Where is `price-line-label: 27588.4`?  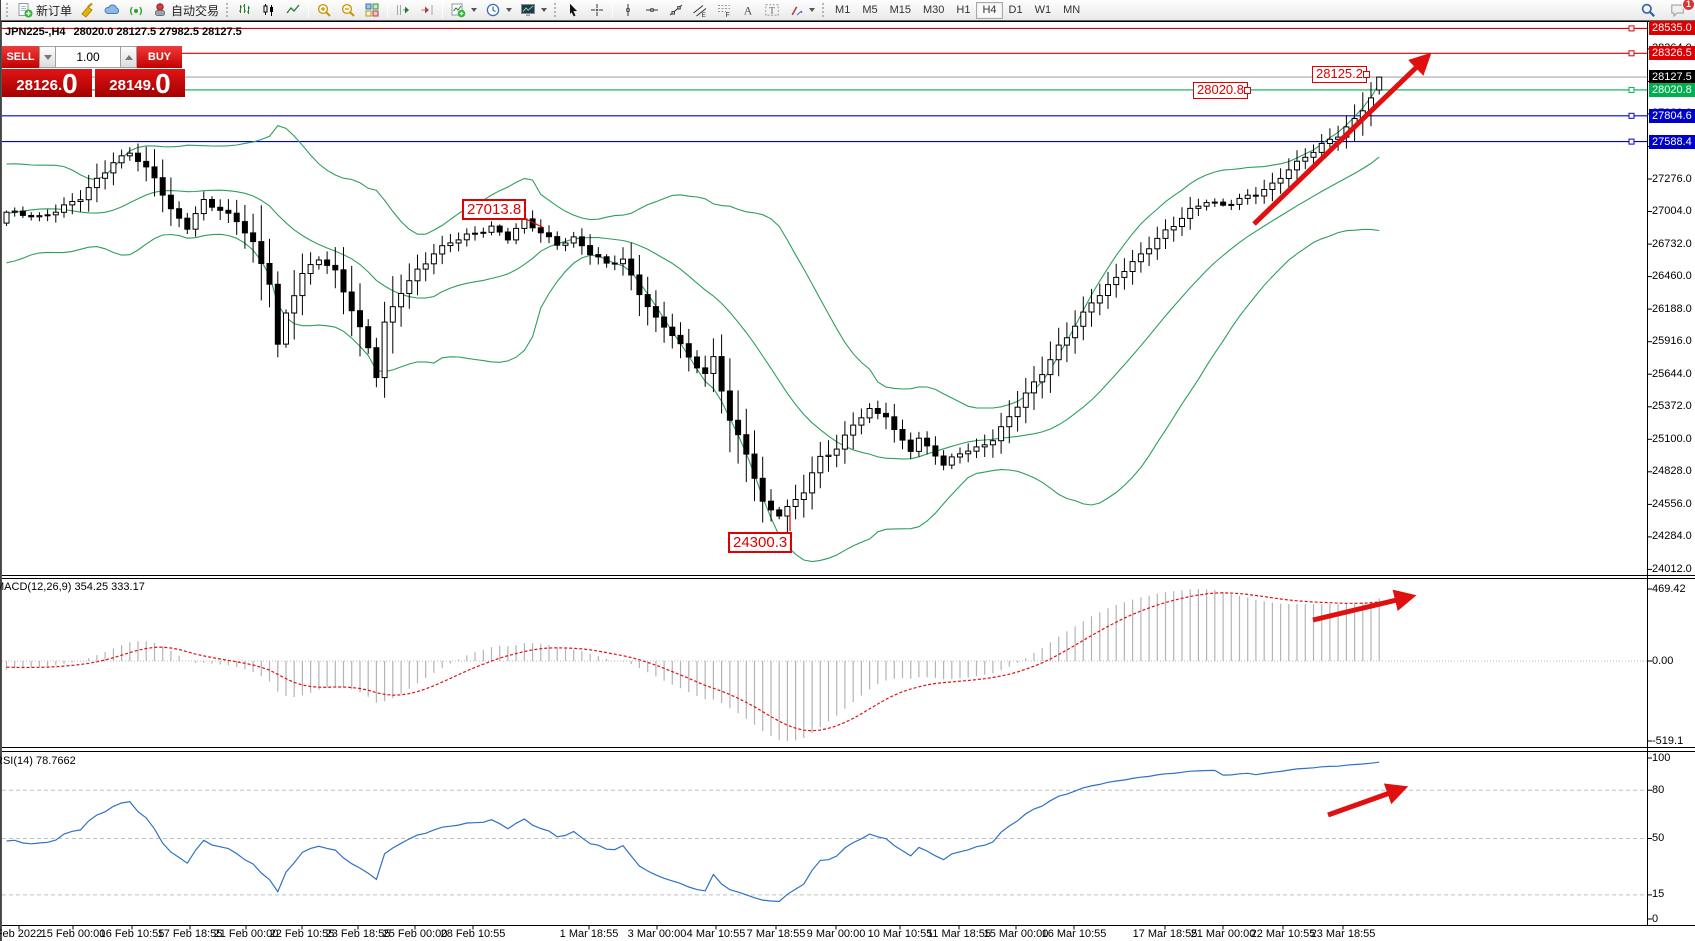
price-line-label: 27588.4 is located at coordinates (1672, 141).